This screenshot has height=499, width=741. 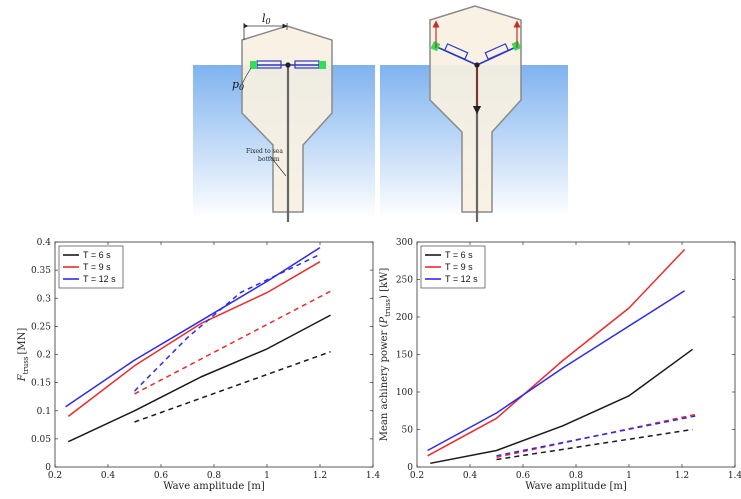 What do you see at coordinates (497, 52) in the screenshot?
I see `piston-right-b` at bounding box center [497, 52].